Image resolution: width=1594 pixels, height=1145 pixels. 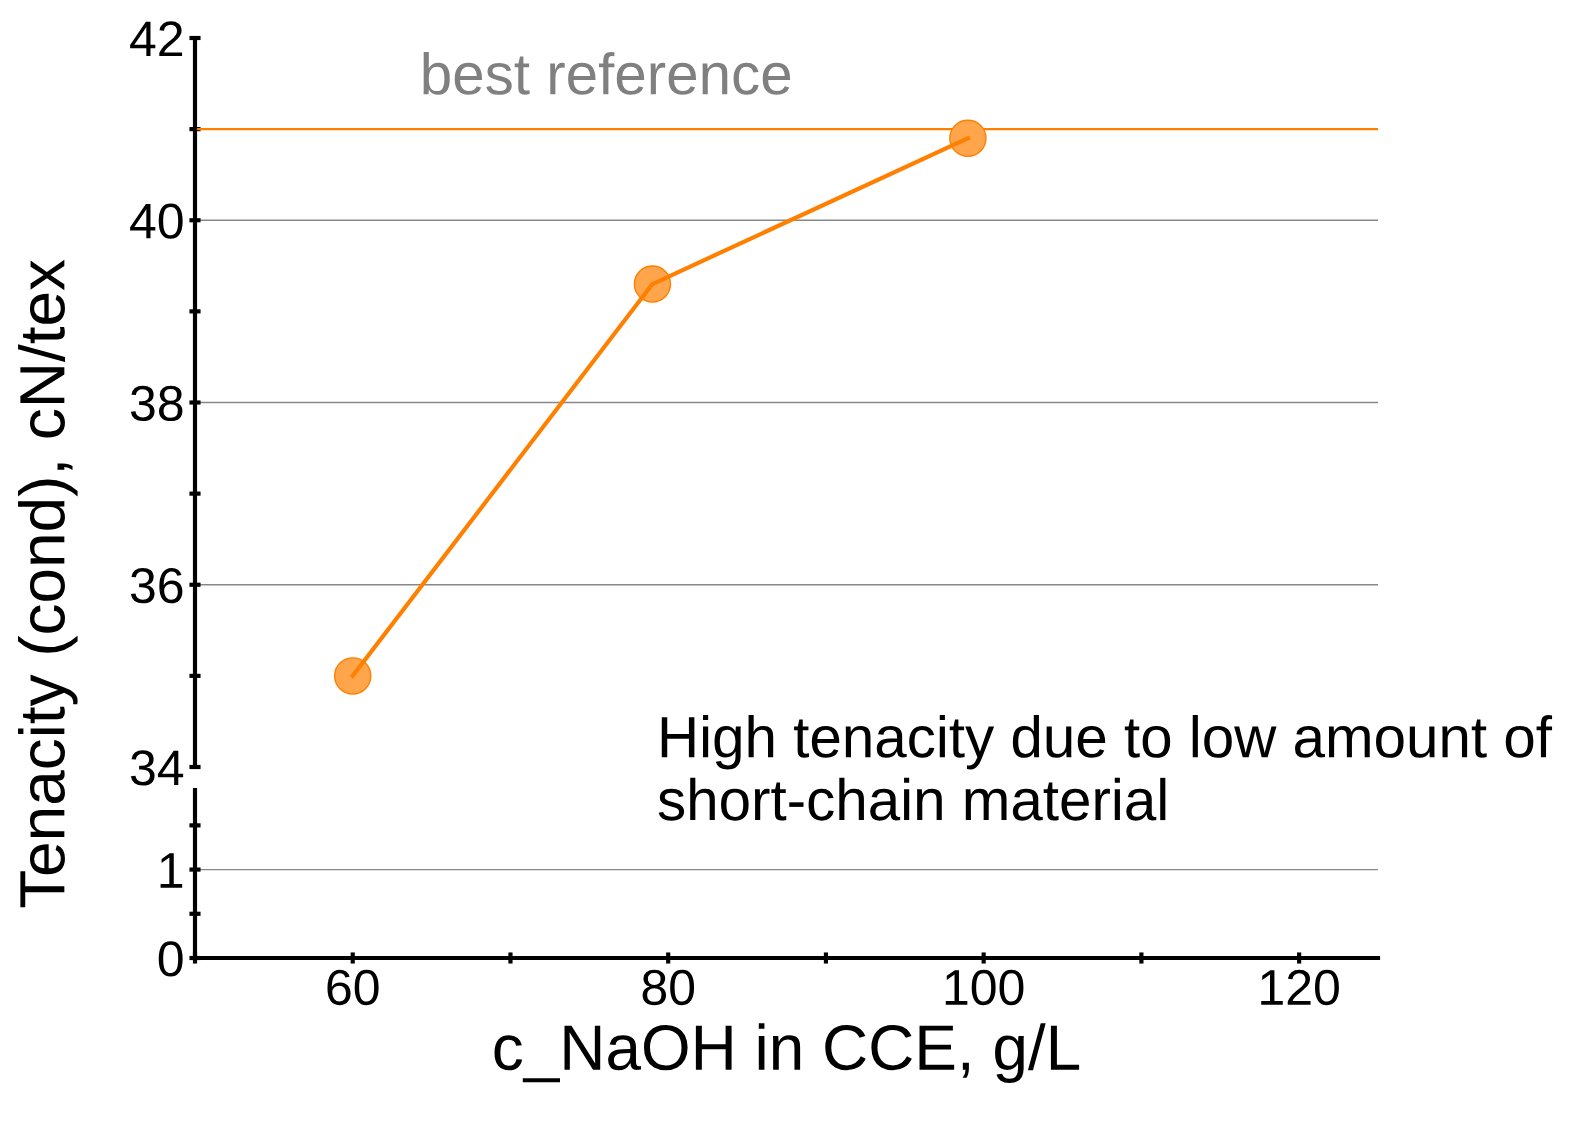 What do you see at coordinates (607, 73) in the screenshot?
I see `ref-line-label: best reference` at bounding box center [607, 73].